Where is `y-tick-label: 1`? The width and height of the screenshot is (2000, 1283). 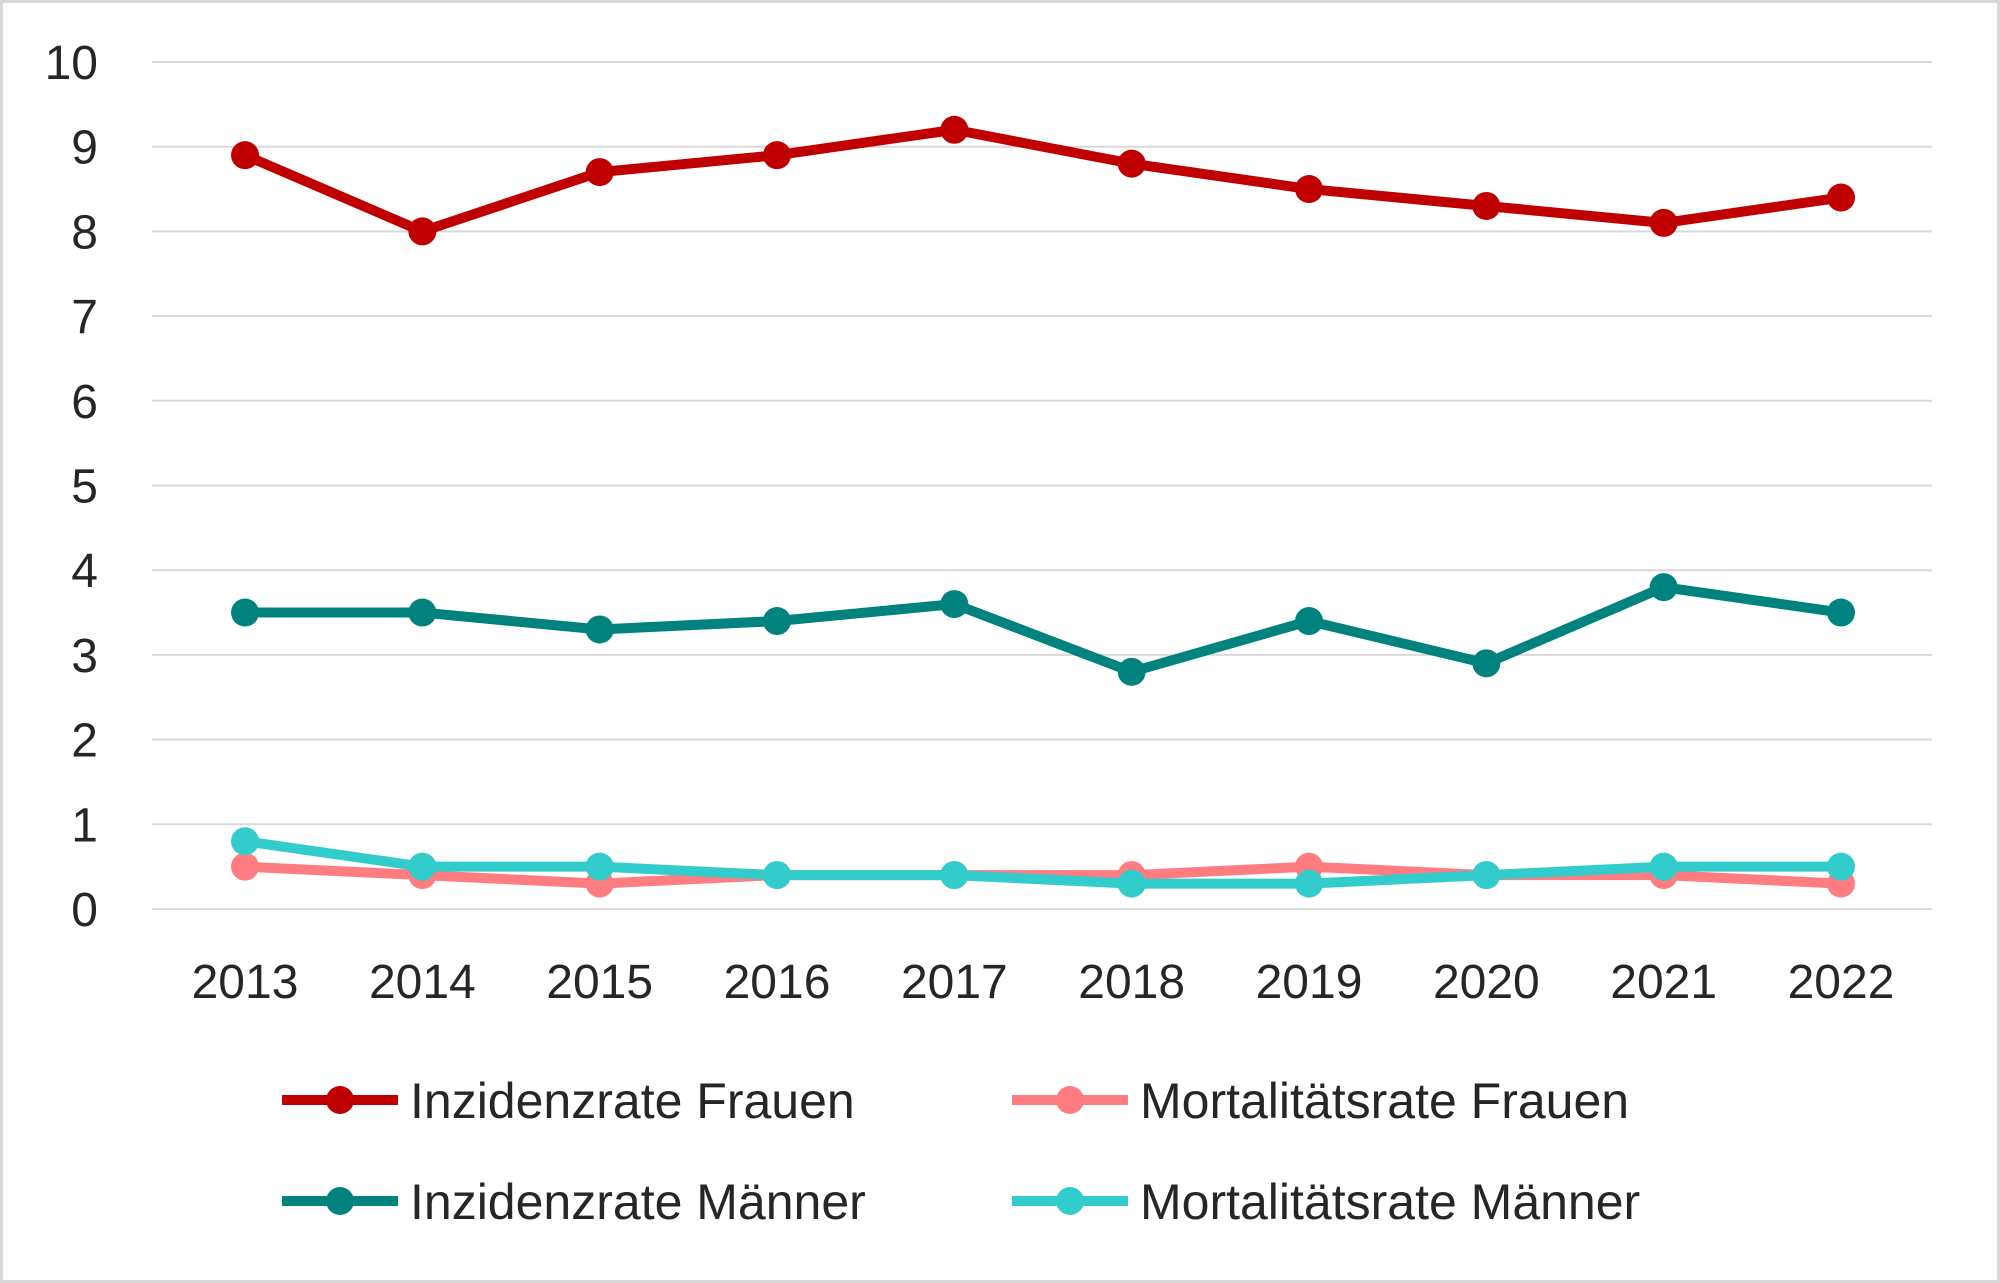 y-tick-label: 1 is located at coordinates (84, 825).